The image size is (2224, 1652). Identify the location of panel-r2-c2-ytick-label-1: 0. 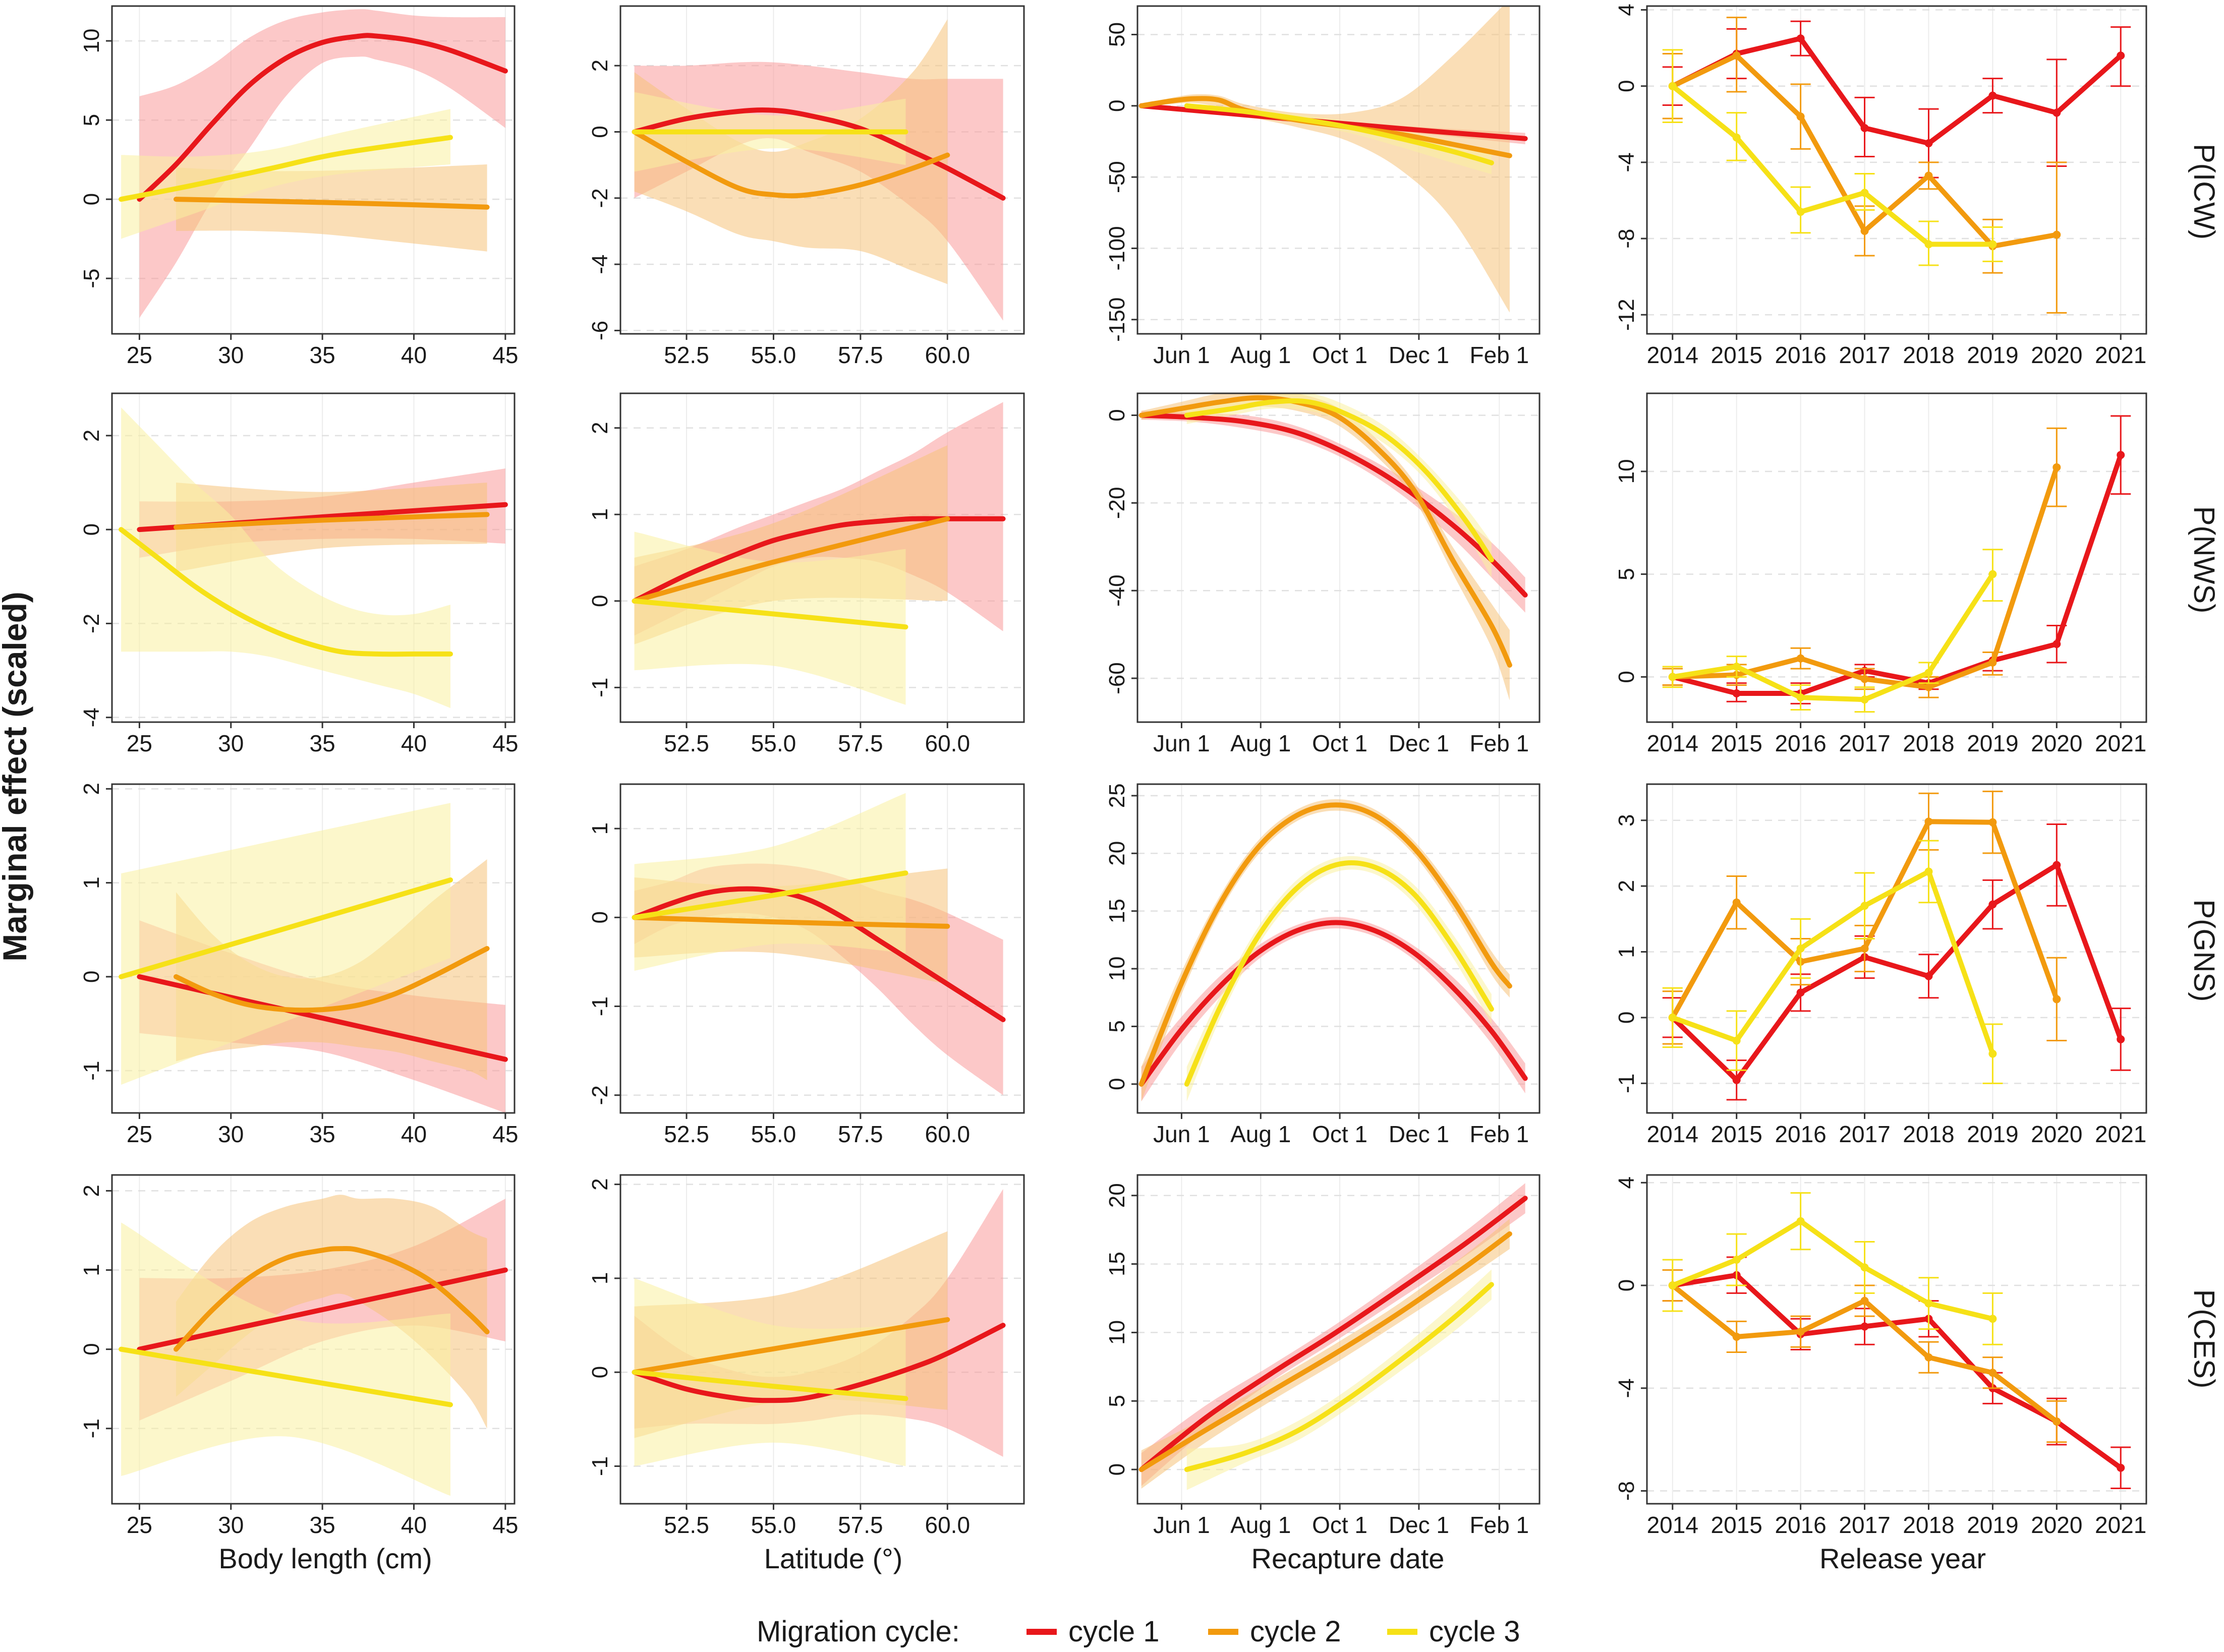
(600, 601).